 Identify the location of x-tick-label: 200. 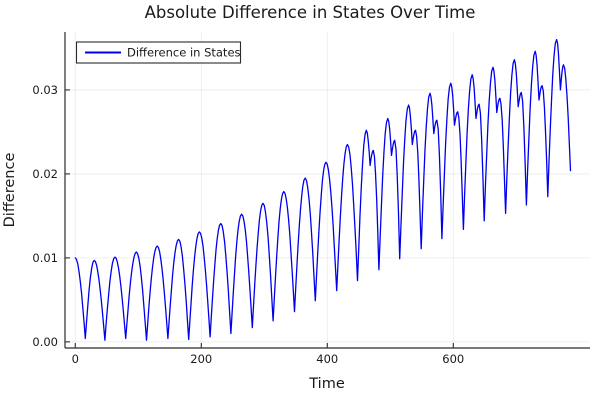
(201, 359).